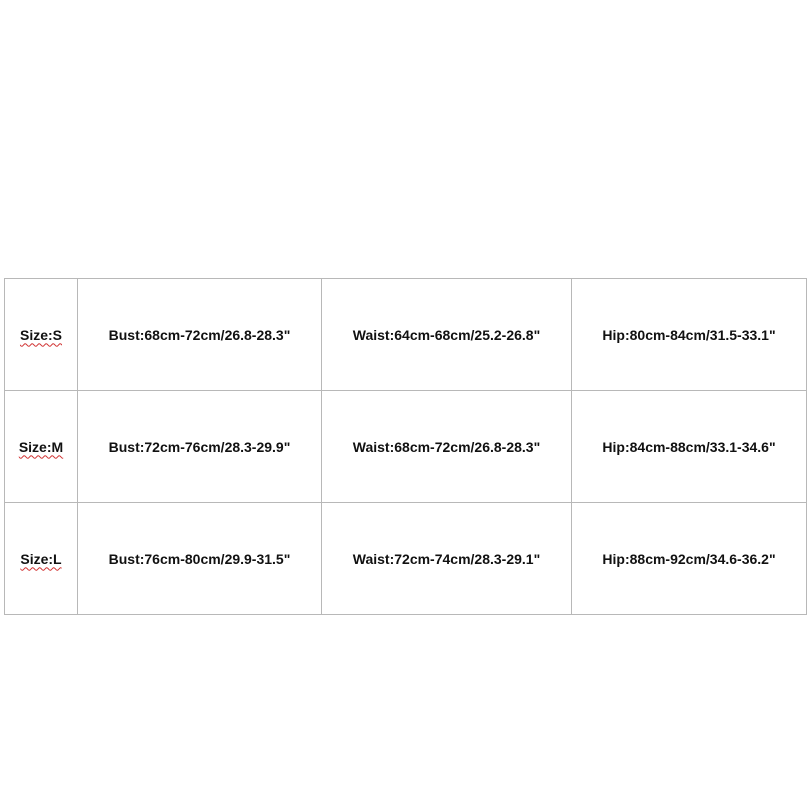 This screenshot has width=808, height=808. I want to click on hip-cell: Hip:80cm-84cm/31.5-33.1", so click(689, 334).